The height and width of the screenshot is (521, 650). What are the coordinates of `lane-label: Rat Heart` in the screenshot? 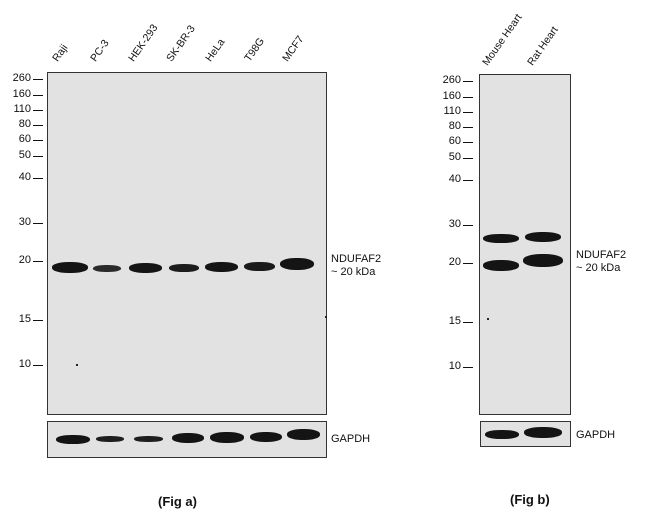 It's located at (543, 46).